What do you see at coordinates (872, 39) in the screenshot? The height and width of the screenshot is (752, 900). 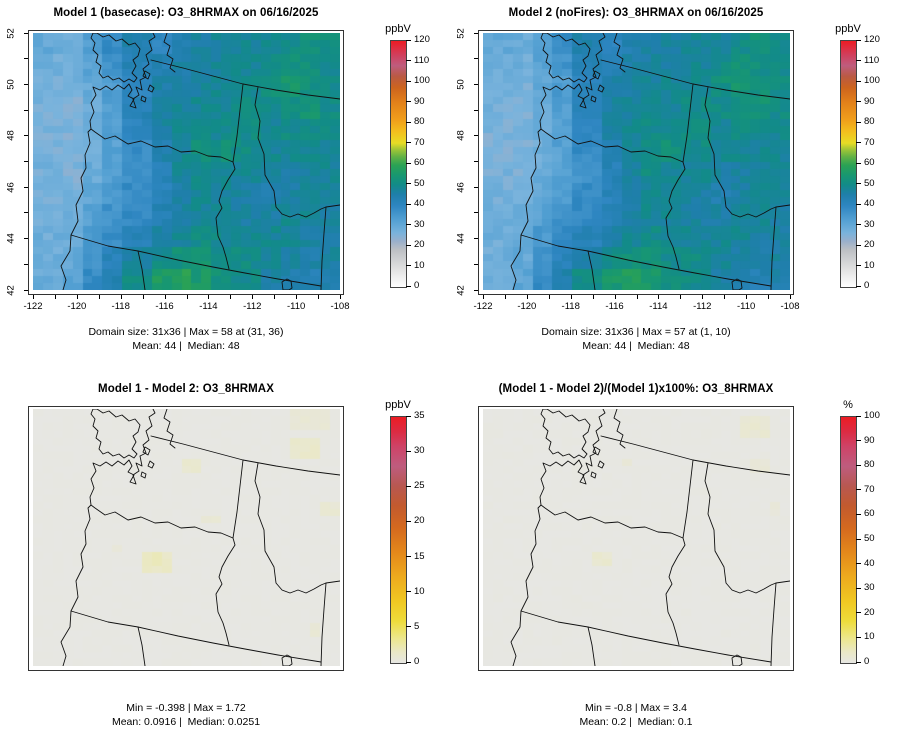 I see `colorbar-tick-label: 120` at bounding box center [872, 39].